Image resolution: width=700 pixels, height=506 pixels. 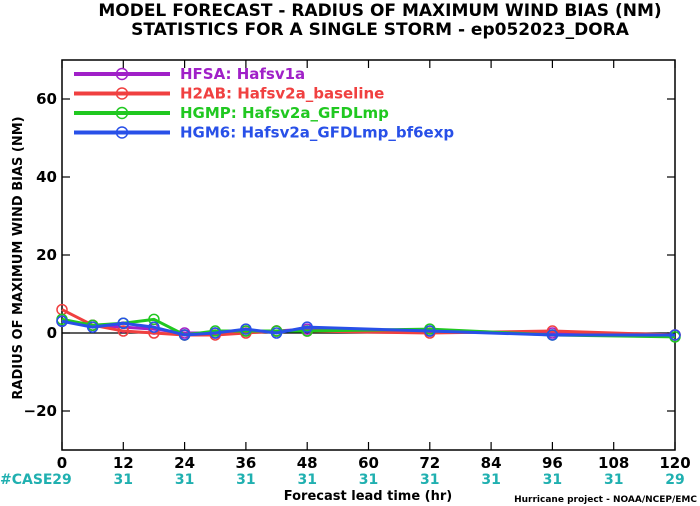 I want to click on x-tick-label: 60, so click(x=368, y=463).